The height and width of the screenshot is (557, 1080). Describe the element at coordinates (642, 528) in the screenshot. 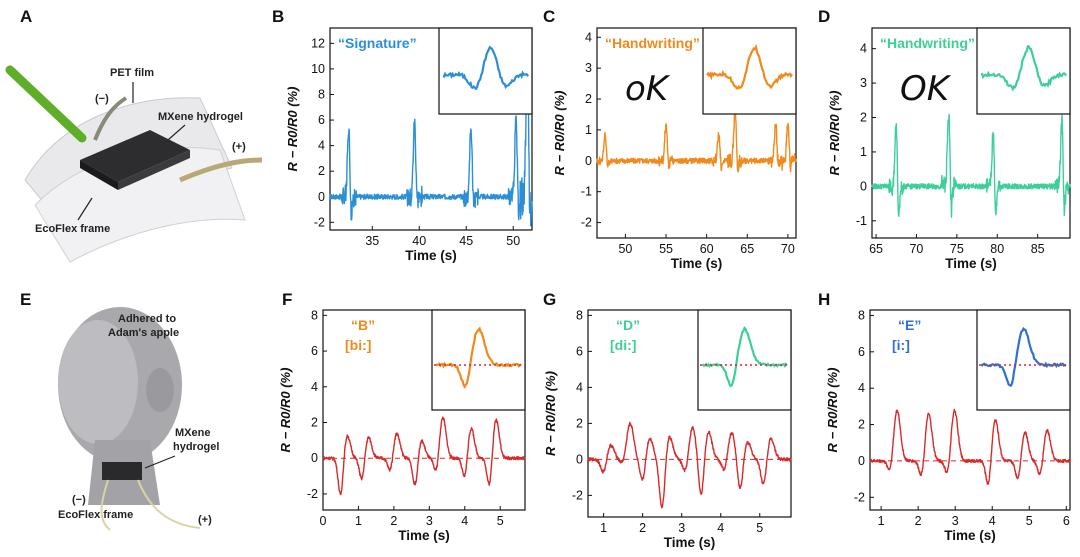

I see `x-tick-label-g: 2` at that location.